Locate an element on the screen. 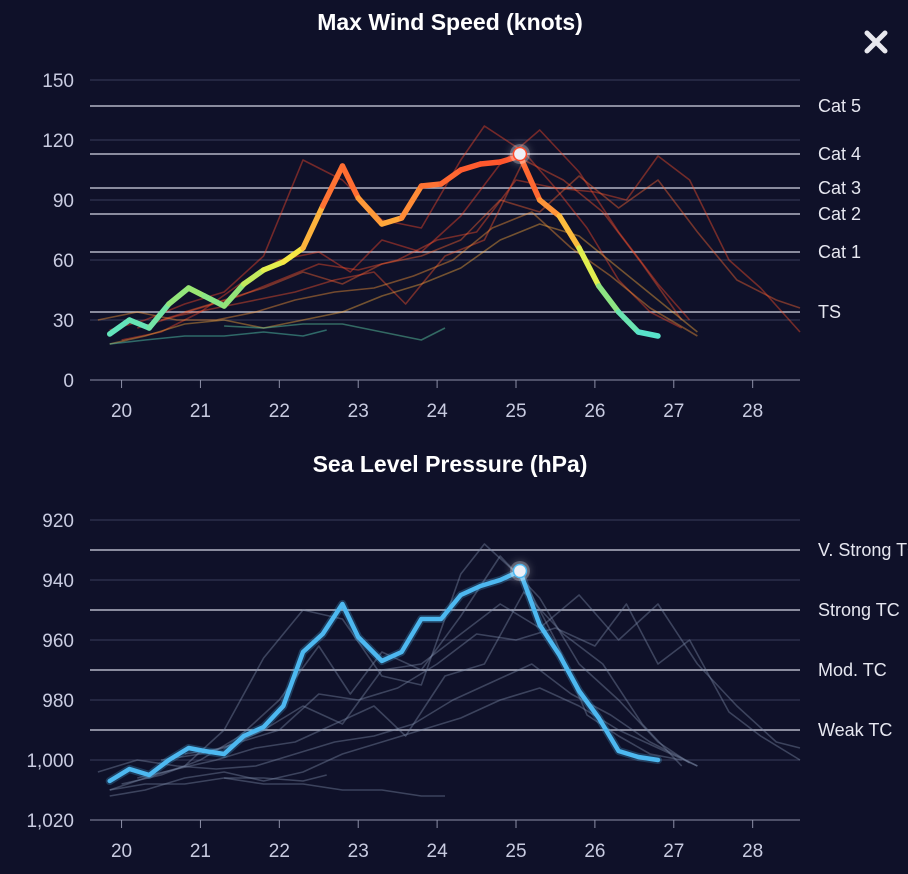 Image resolution: width=908 pixels, height=874 pixels. y-tick-label: 920 is located at coordinates (58, 521).